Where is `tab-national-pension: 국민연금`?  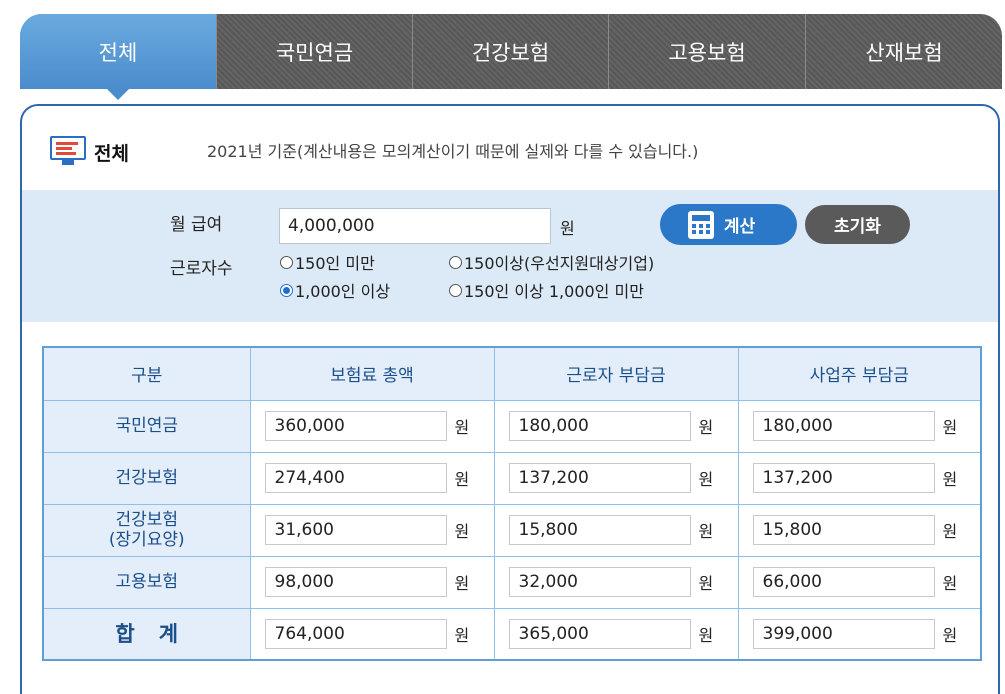
tab-national-pension: 국민연금 is located at coordinates (315, 51).